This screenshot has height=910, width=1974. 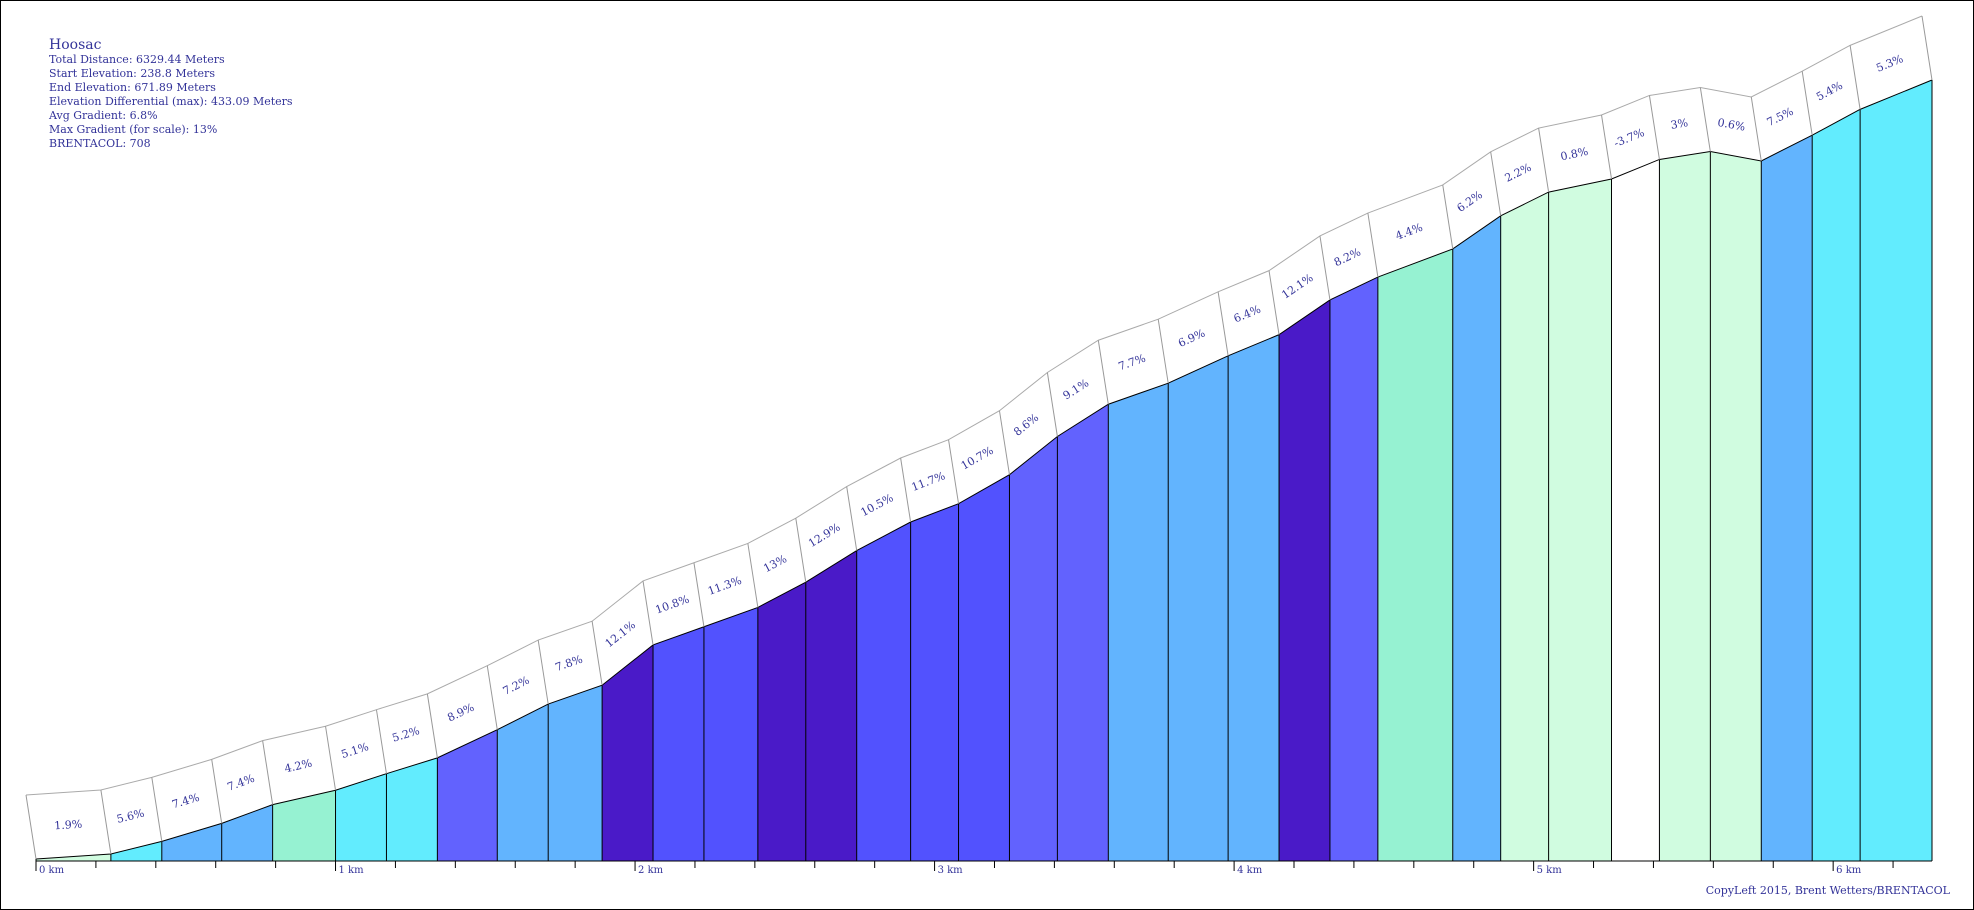 What do you see at coordinates (1191, 338) in the screenshot?
I see `gradient-label: 6.9%` at bounding box center [1191, 338].